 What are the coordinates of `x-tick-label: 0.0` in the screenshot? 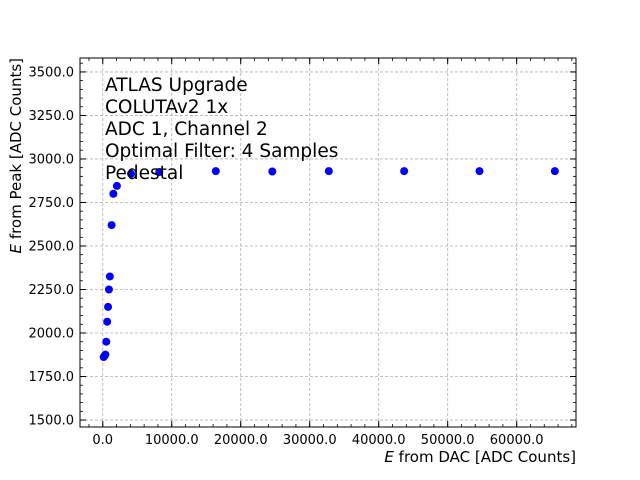 It's located at (102, 440).